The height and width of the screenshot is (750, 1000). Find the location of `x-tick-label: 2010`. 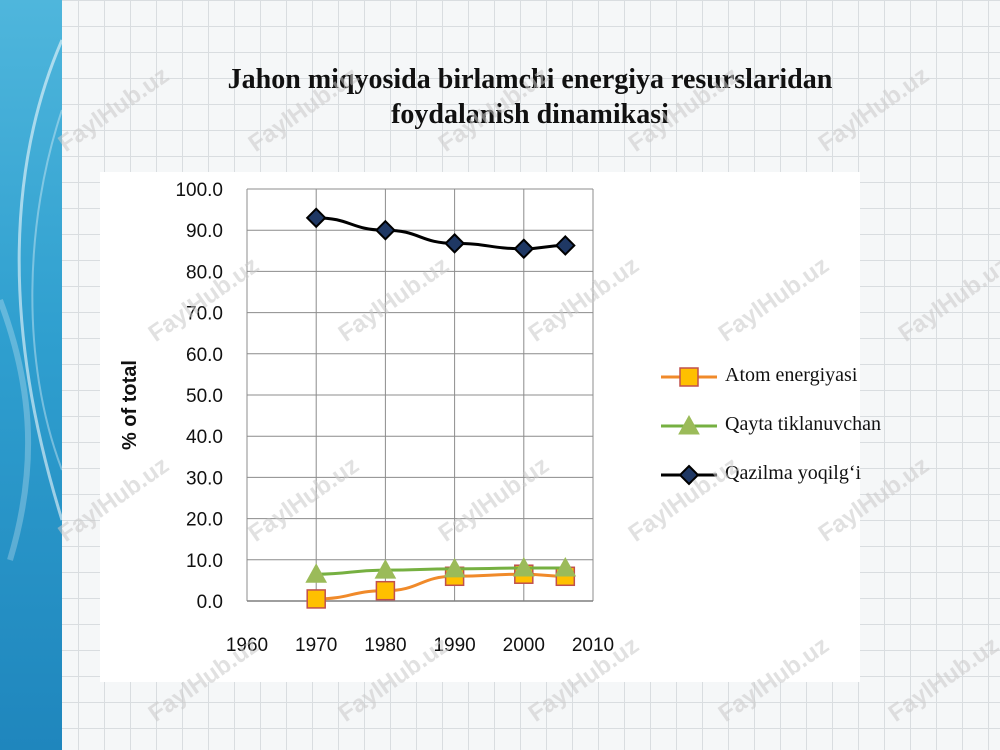

x-tick-label: 2010 is located at coordinates (593, 645).